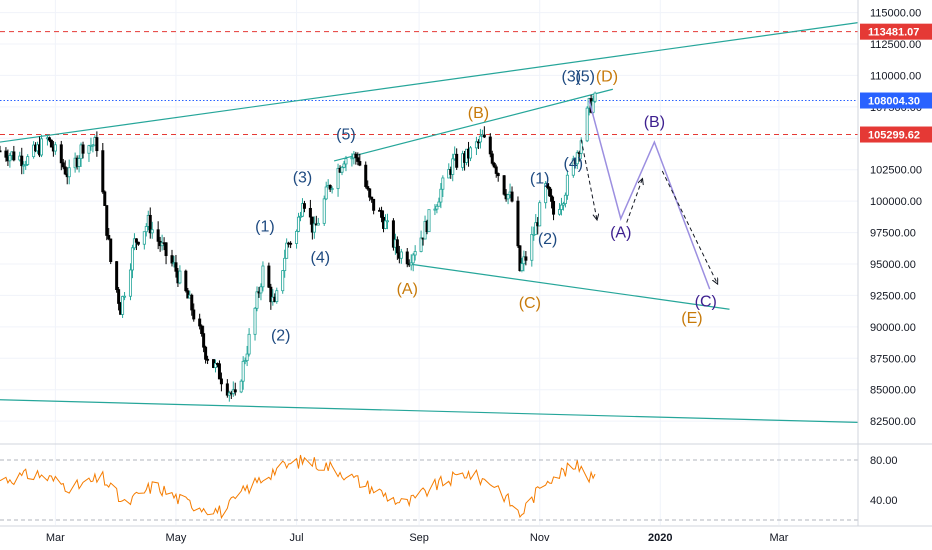 Image resolution: width=932 pixels, height=550 pixels. What do you see at coordinates (893, 234) in the screenshot?
I see `price-tick-label: 97500.00` at bounding box center [893, 234].